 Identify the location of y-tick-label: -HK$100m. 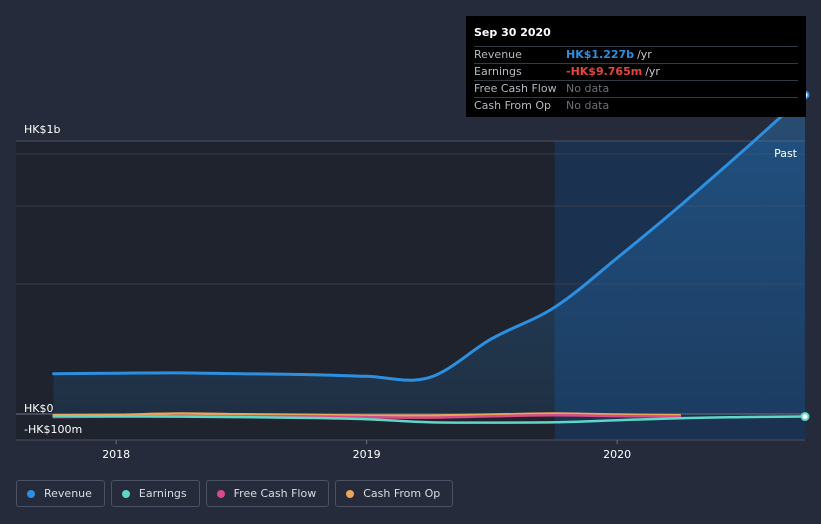
(53, 429).